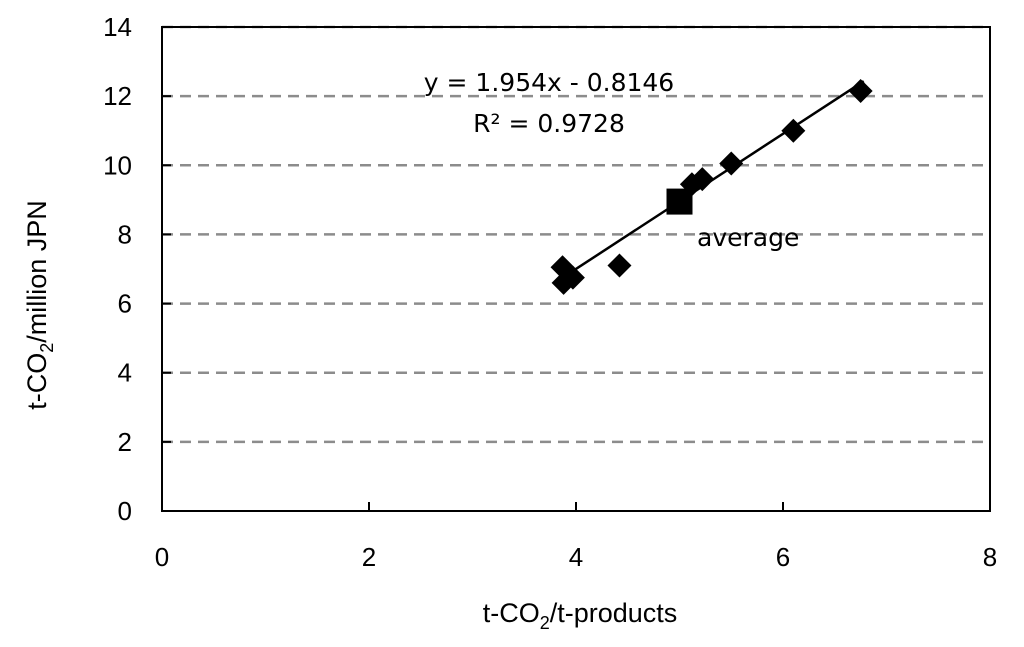  I want to click on y-axis-ticks: 0 2 4 6 8 10 12 14, so click(137, 269).